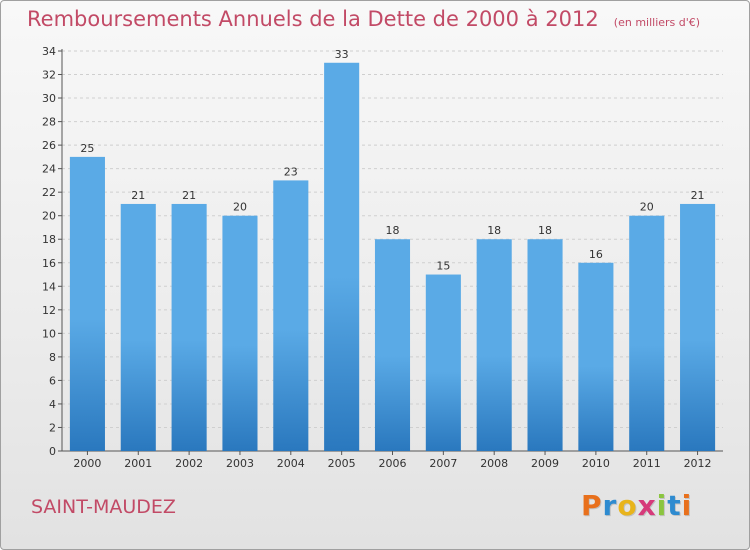  Describe the element at coordinates (393, 463) in the screenshot. I see `x-tick-label: 2006` at that location.